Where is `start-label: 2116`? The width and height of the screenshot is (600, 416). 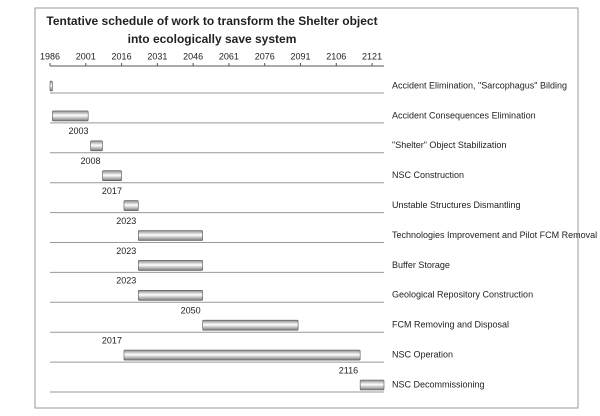 start-label: 2116 is located at coordinates (348, 370).